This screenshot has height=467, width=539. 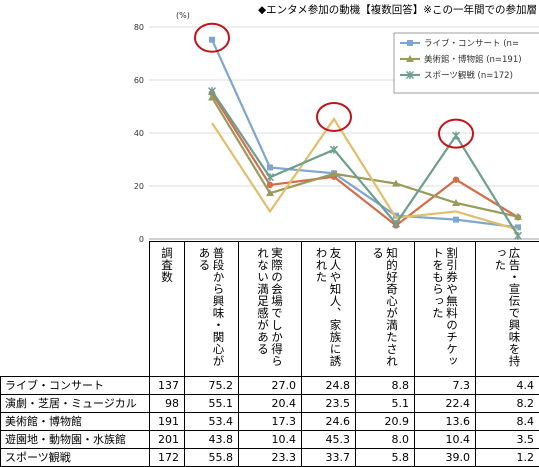 What do you see at coordinates (270, 403) in the screenshot?
I see `cell-value: 20.4` at bounding box center [270, 403].